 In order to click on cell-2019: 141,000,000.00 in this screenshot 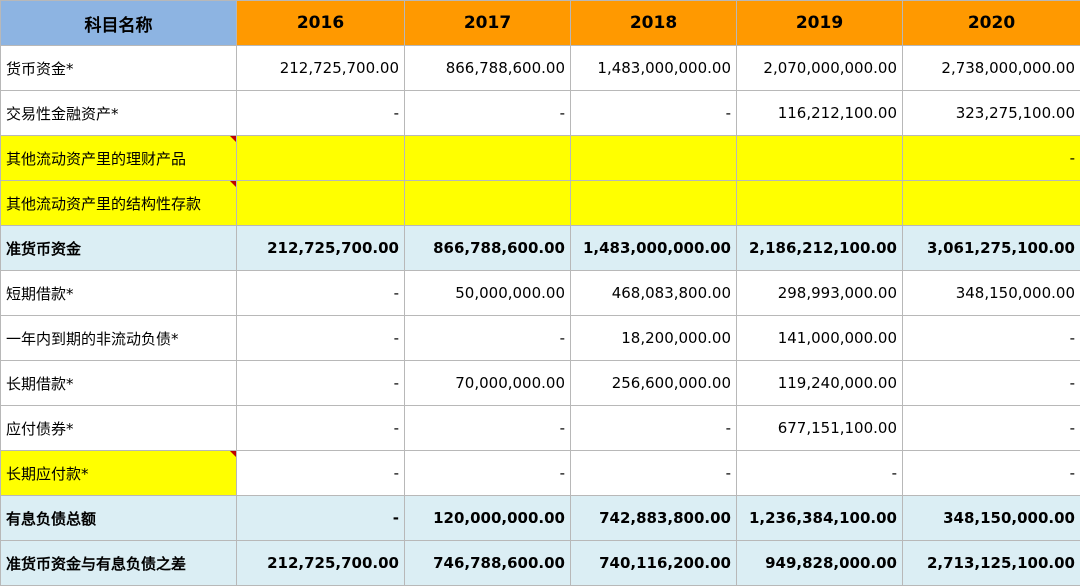, I will do `click(820, 338)`.